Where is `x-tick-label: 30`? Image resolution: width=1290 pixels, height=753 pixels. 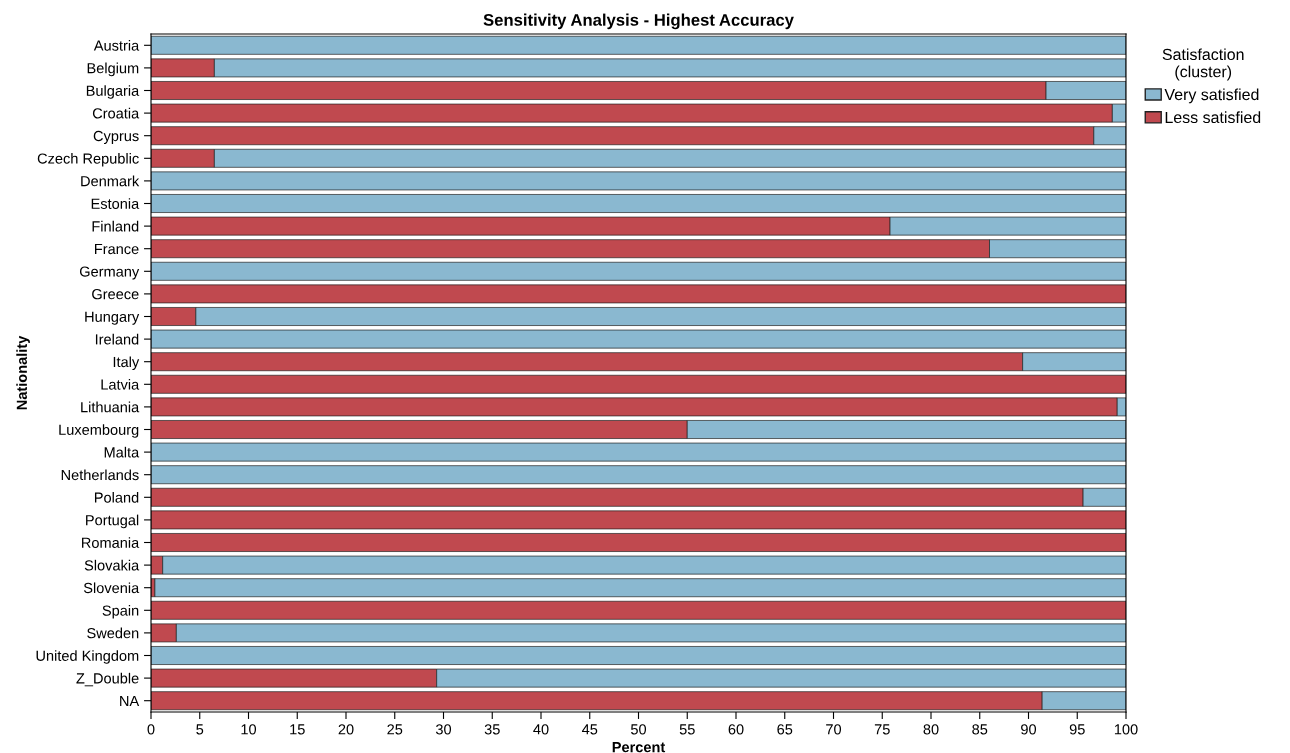 x-tick-label: 30 is located at coordinates (443, 729).